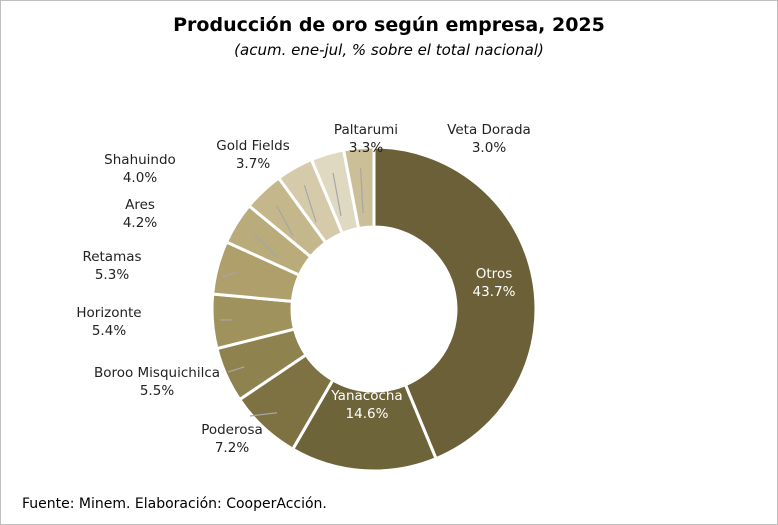 The height and width of the screenshot is (525, 778). I want to click on slice-name-horizonte: Horizonte, so click(108, 313).